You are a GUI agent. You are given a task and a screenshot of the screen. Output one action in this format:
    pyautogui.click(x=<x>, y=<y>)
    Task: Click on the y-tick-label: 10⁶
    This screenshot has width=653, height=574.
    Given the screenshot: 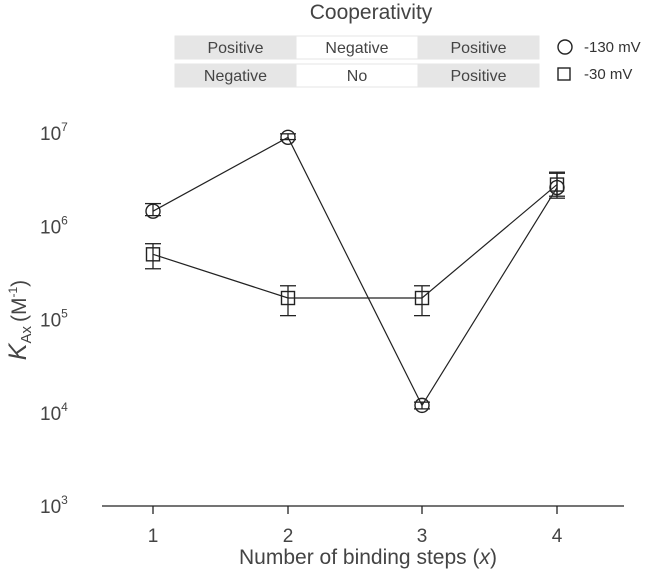 What is the action you would take?
    pyautogui.click(x=54, y=225)
    